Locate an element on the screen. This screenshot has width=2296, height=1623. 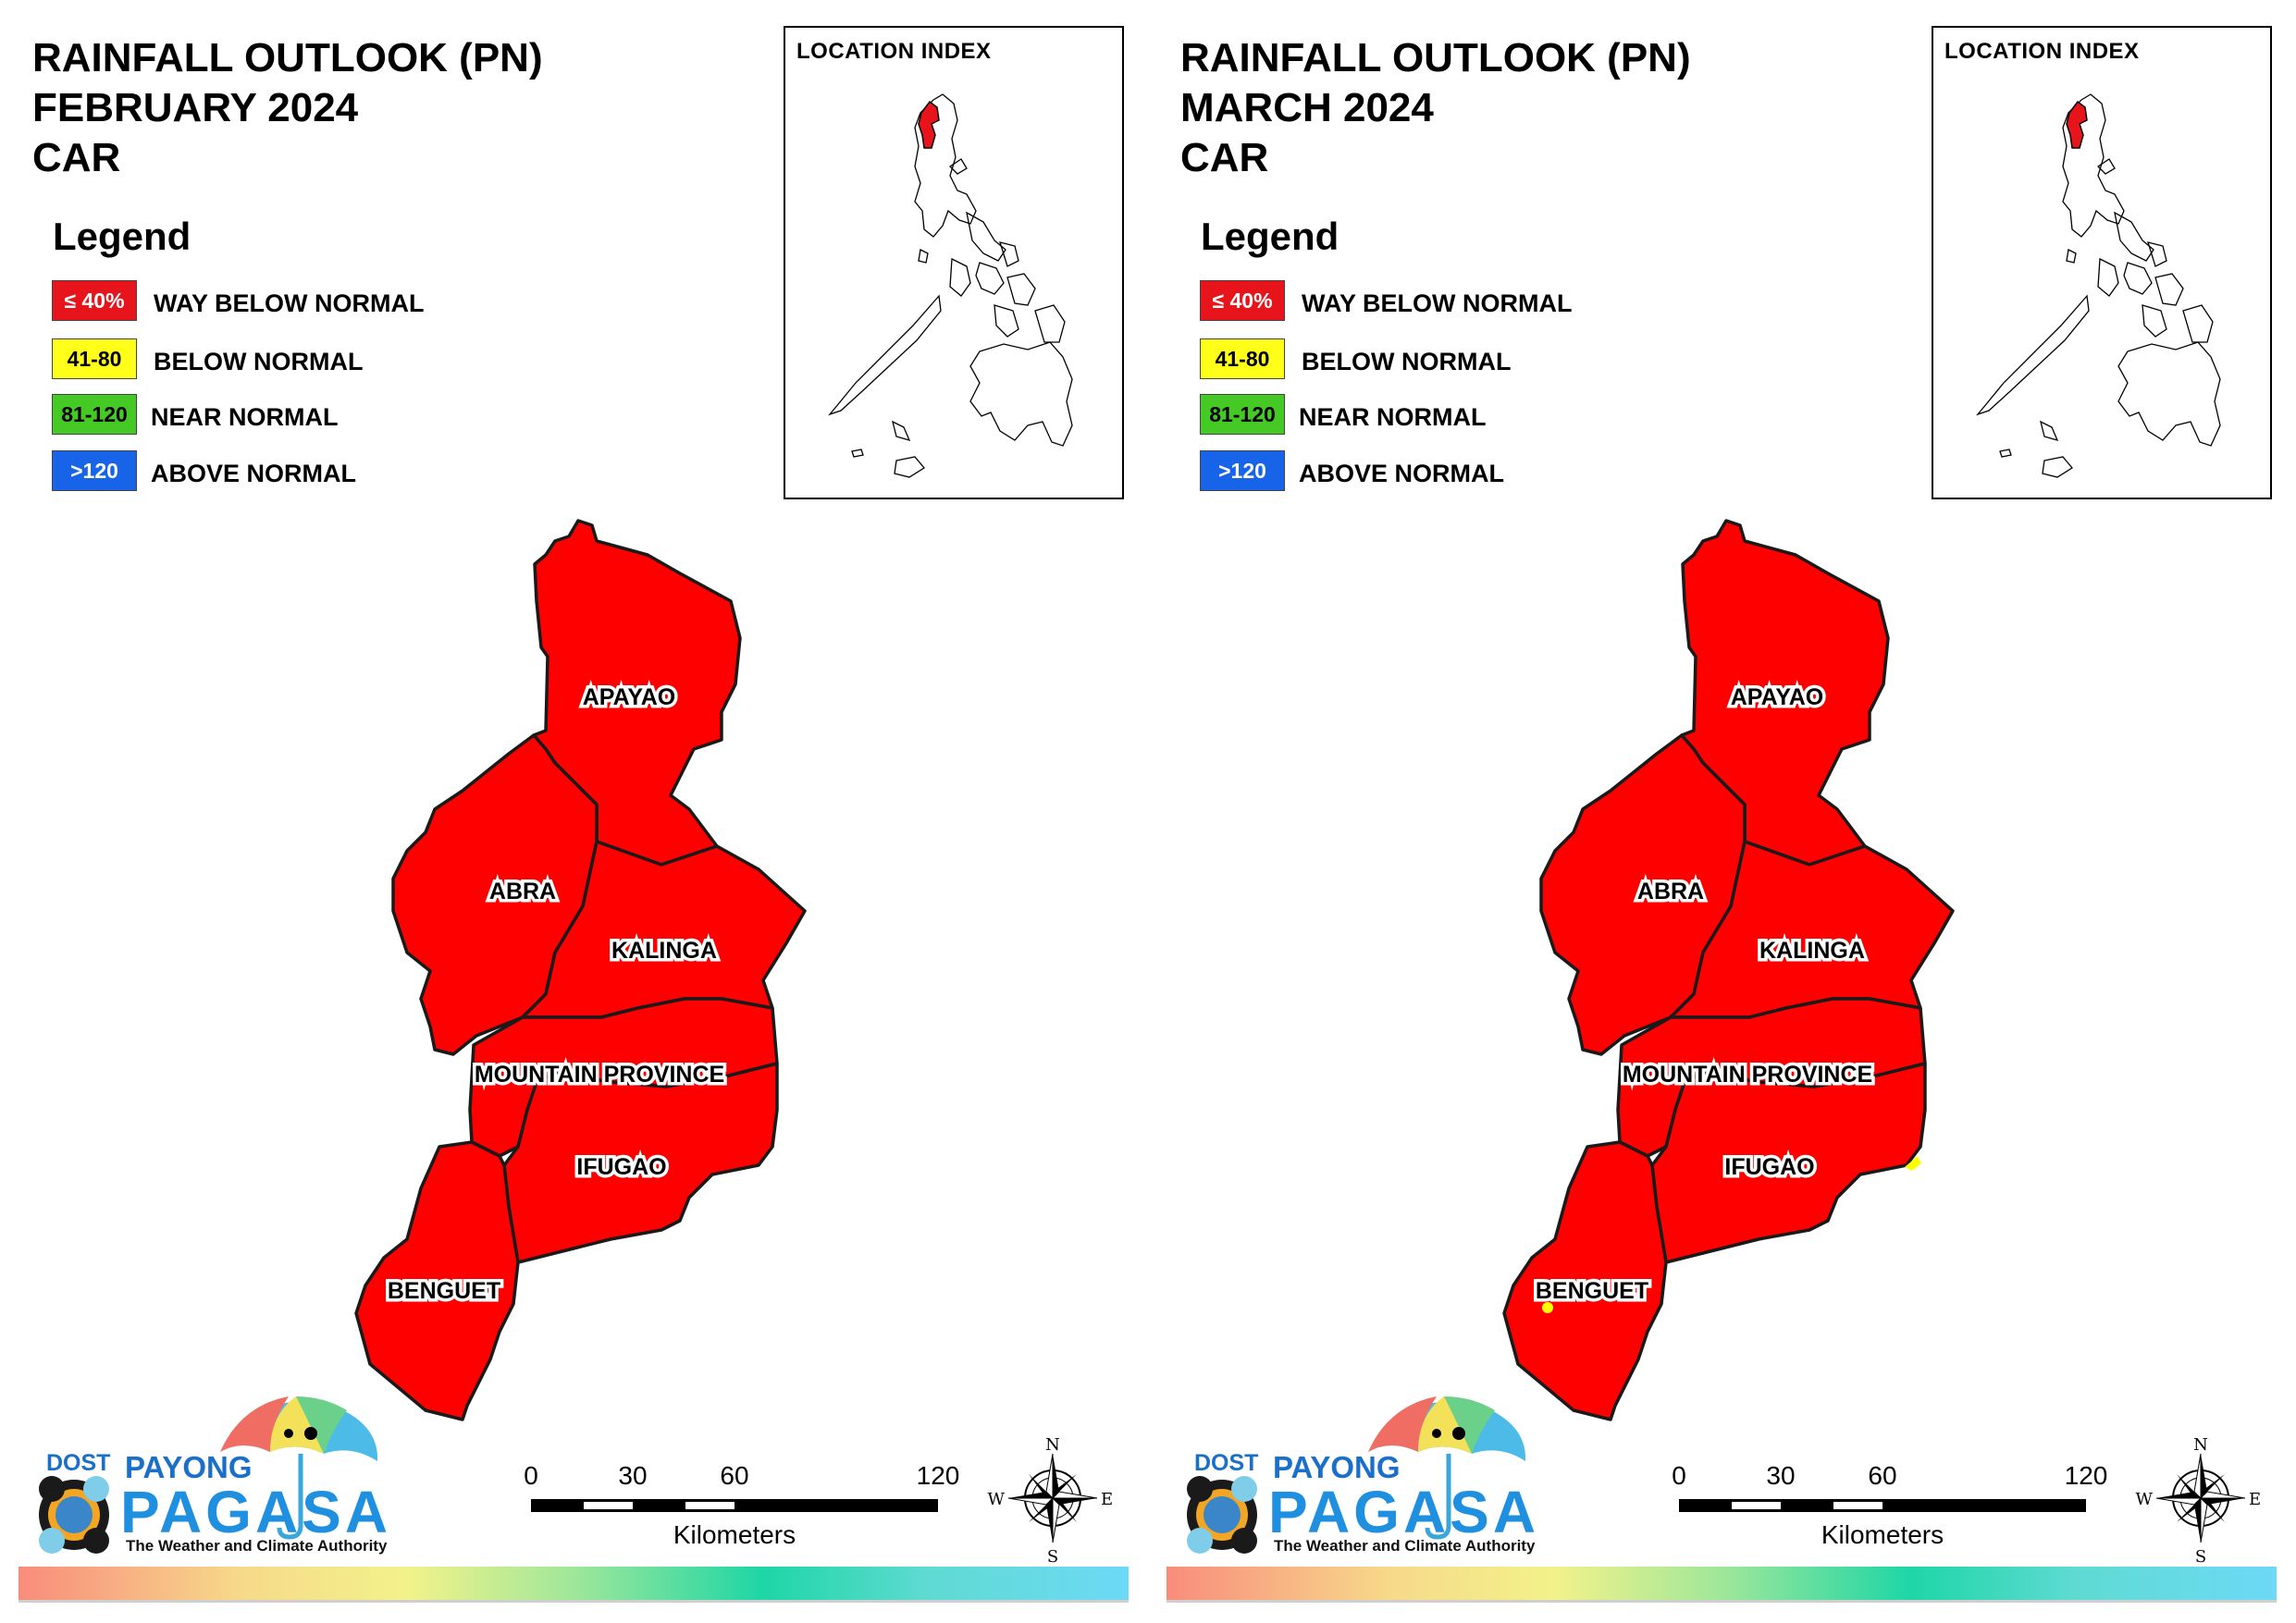
below-normal-patch-ifugao is located at coordinates (1913, 1163).